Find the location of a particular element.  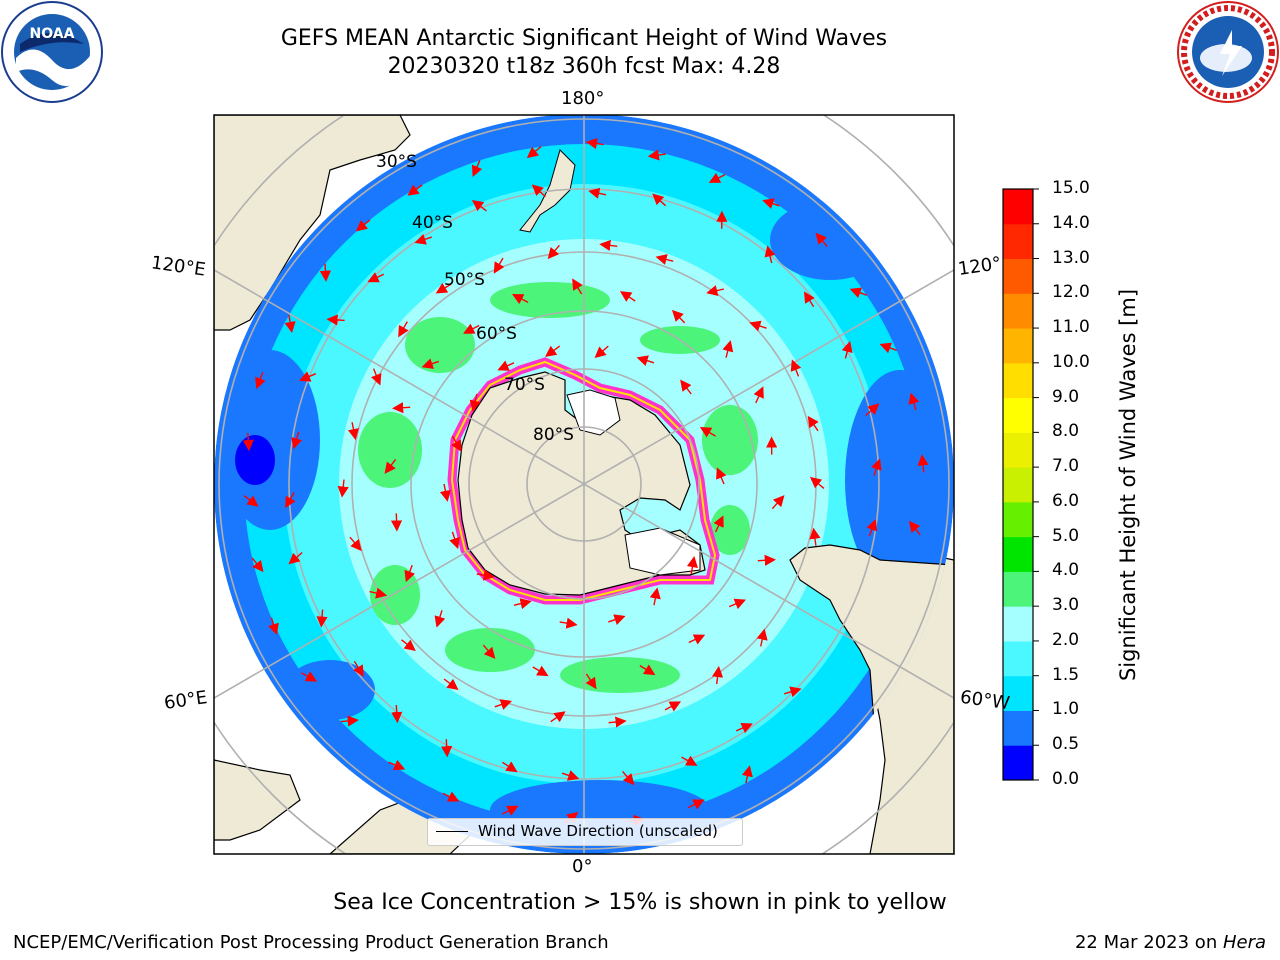

noaa-logo: NOAA is located at coordinates (52, 52).